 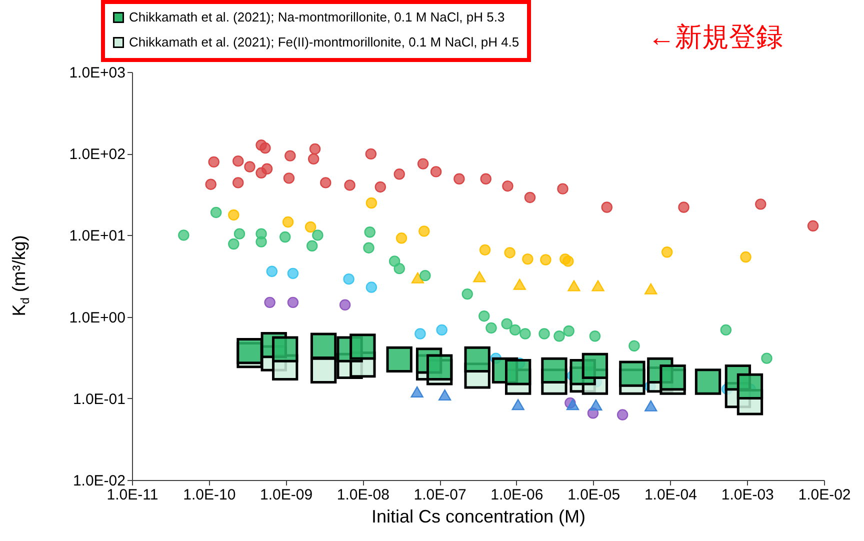 I want to click on y-axis-title: Kd (m³/kg), so click(x=20, y=275).